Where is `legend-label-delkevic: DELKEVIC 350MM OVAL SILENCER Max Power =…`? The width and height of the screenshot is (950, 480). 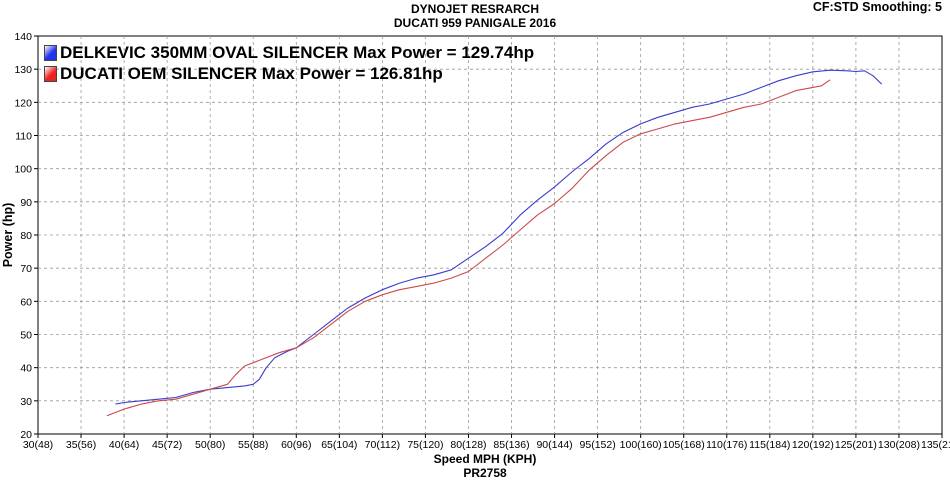
legend-label-delkevic: DELKEVIC 350MM OVAL SILENCER Max Power =… is located at coordinates (297, 52).